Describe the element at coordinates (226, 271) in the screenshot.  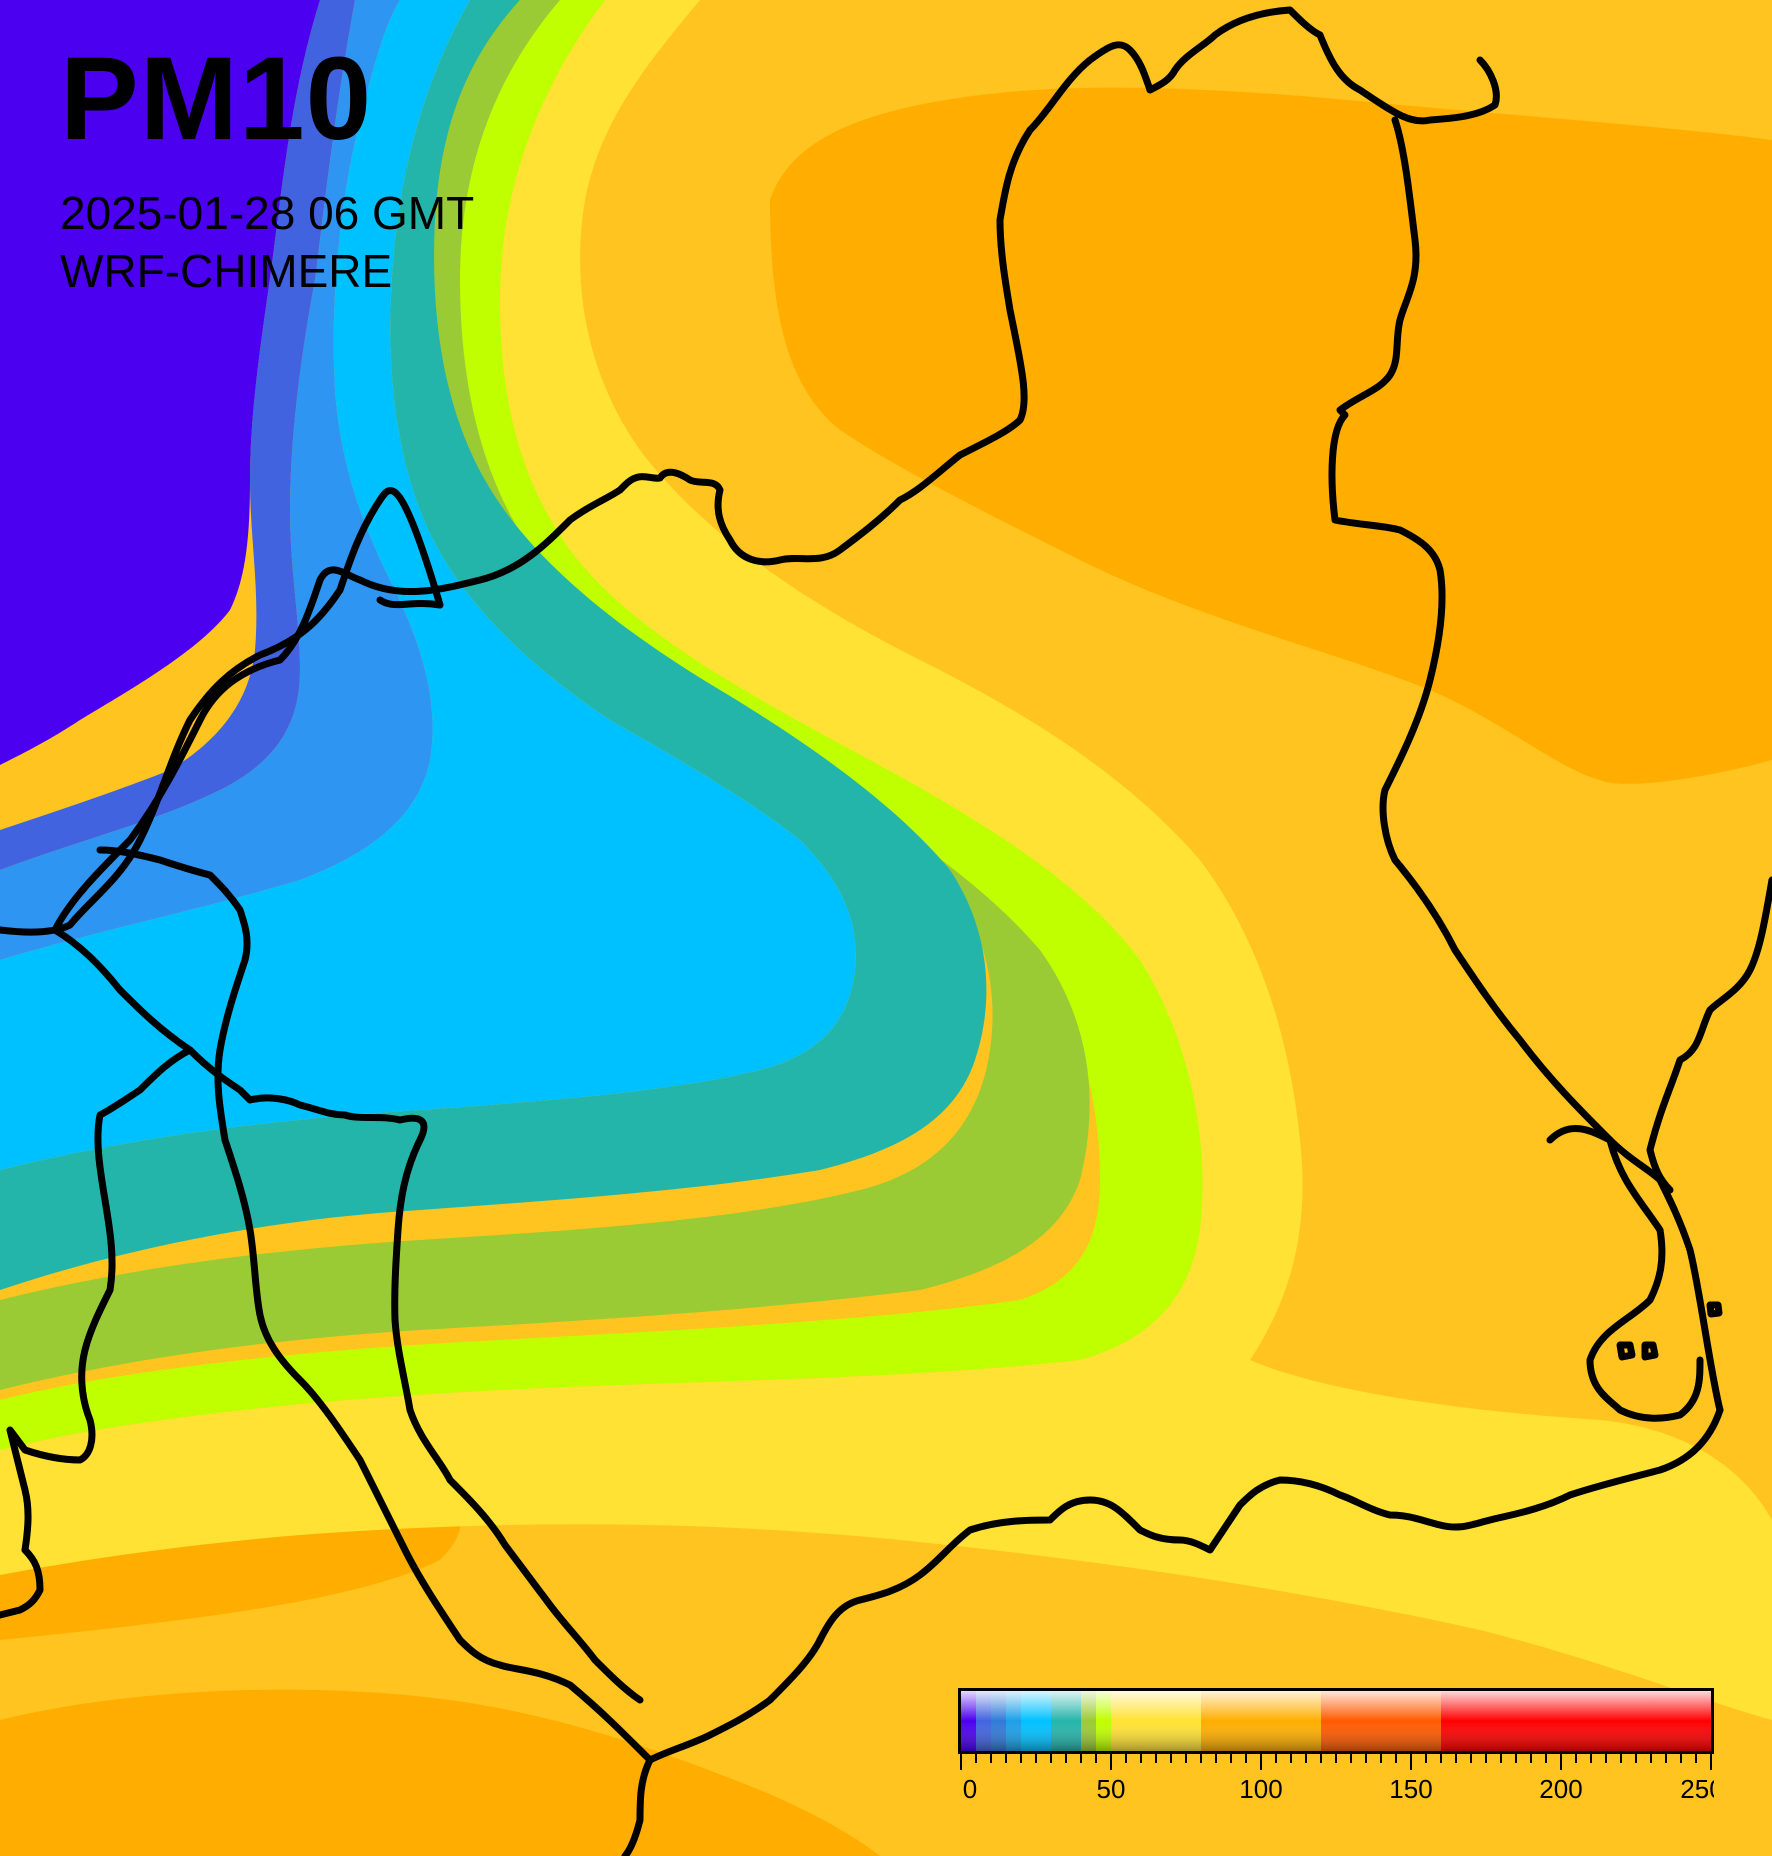
I see `model-name: WRF-CHIMERE` at that location.